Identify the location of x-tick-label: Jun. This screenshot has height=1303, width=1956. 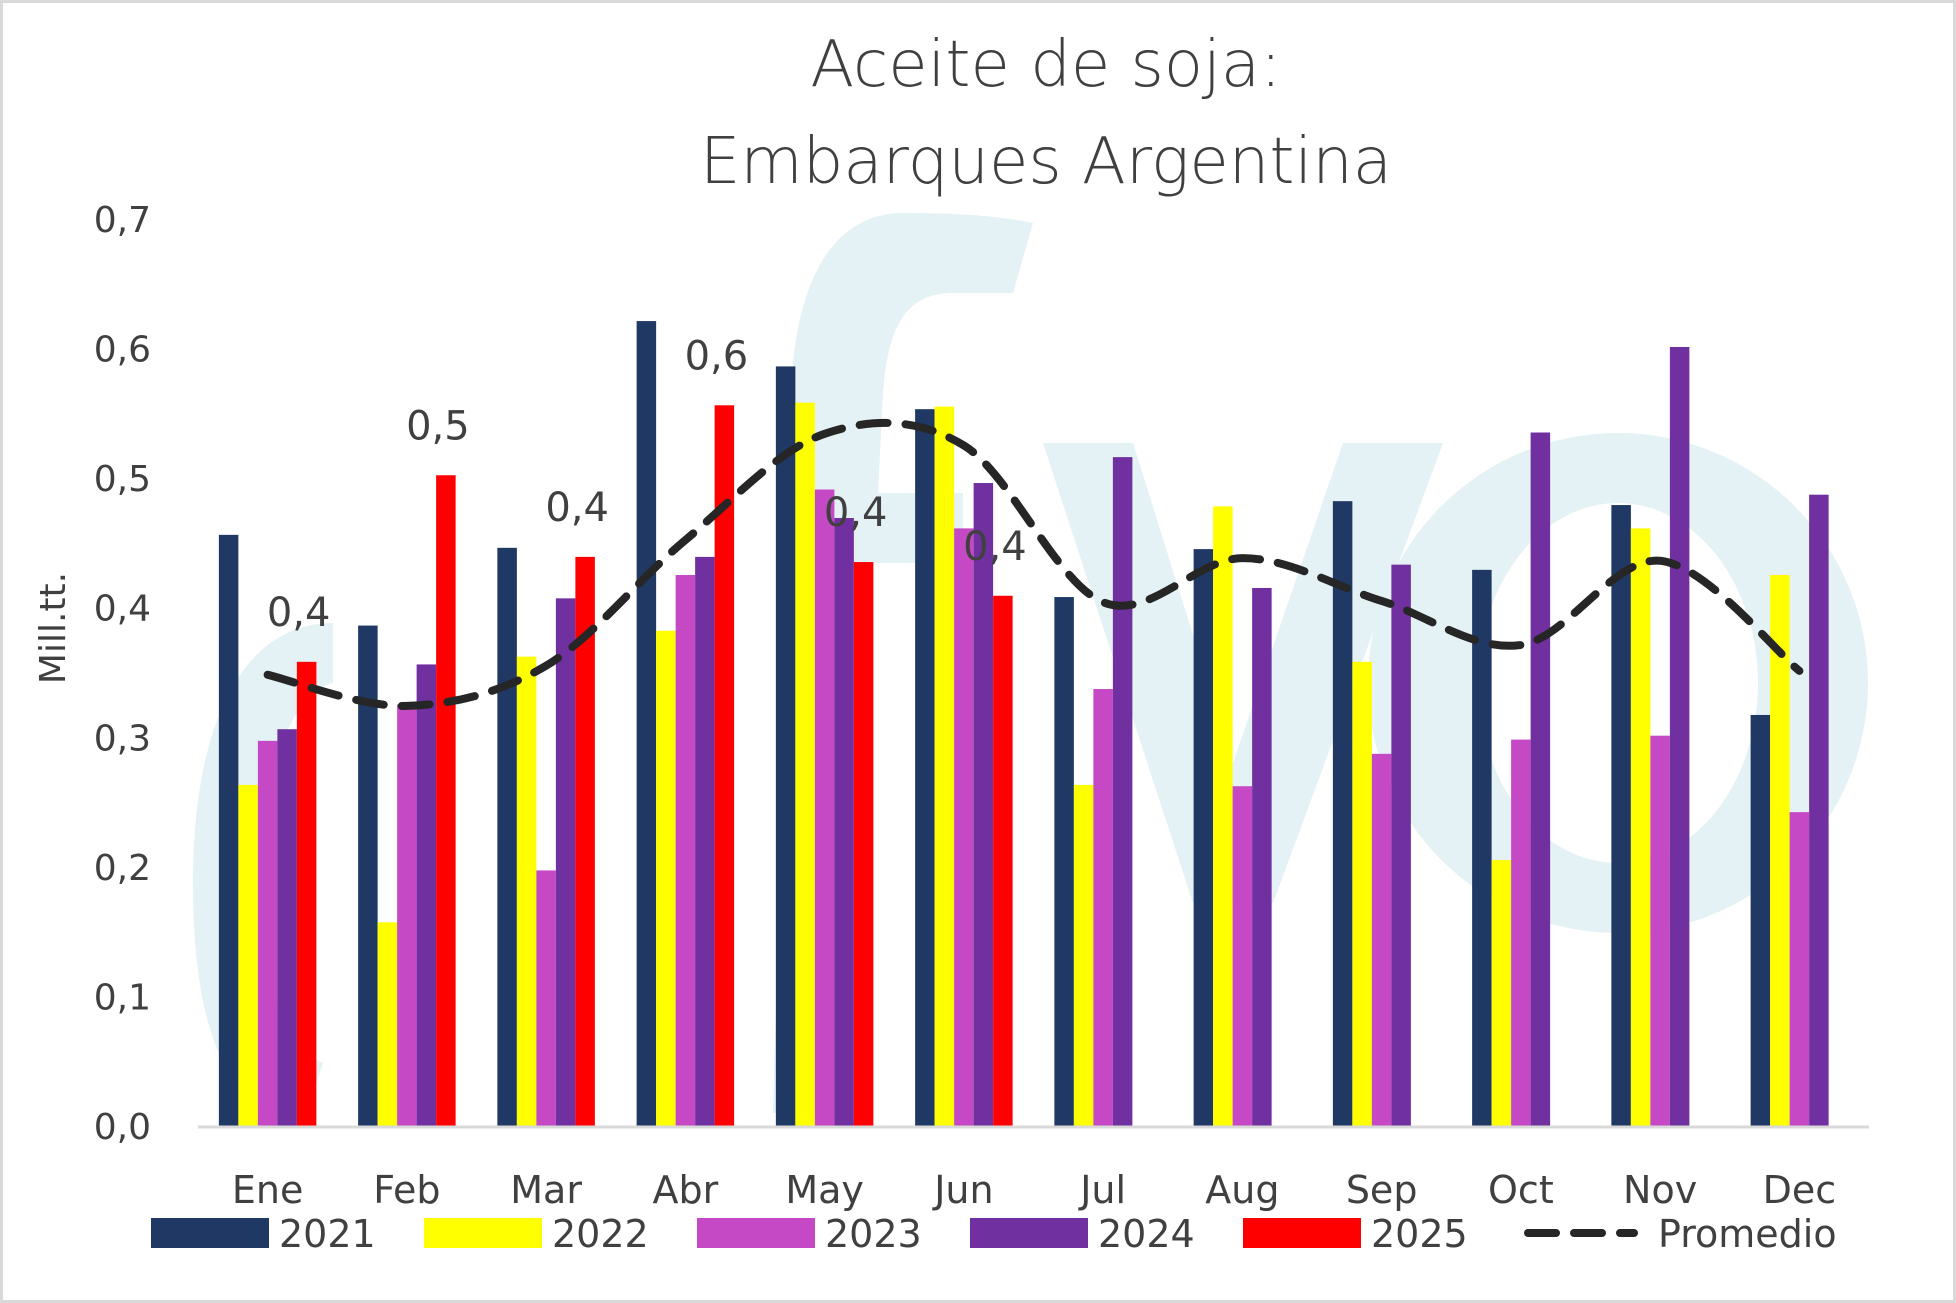
(962, 1190).